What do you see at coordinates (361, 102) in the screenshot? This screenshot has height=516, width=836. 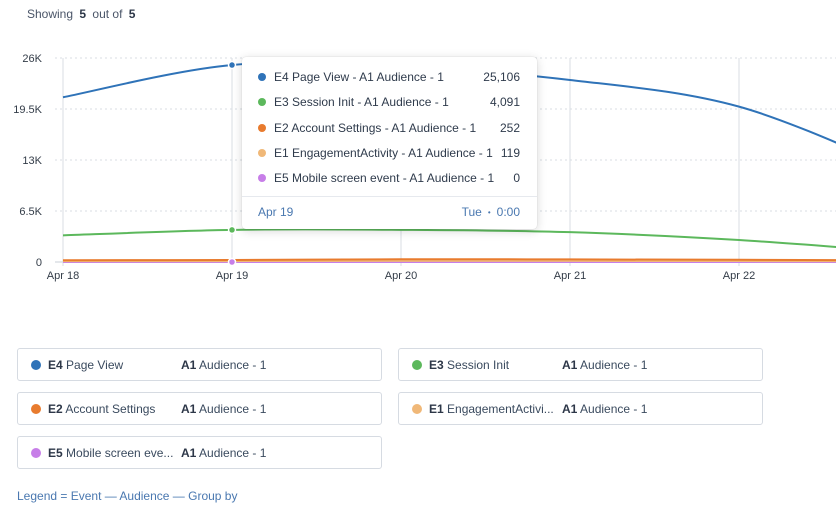 I see `tooltip-label: E3 Session Init - A1 Audience - 1` at bounding box center [361, 102].